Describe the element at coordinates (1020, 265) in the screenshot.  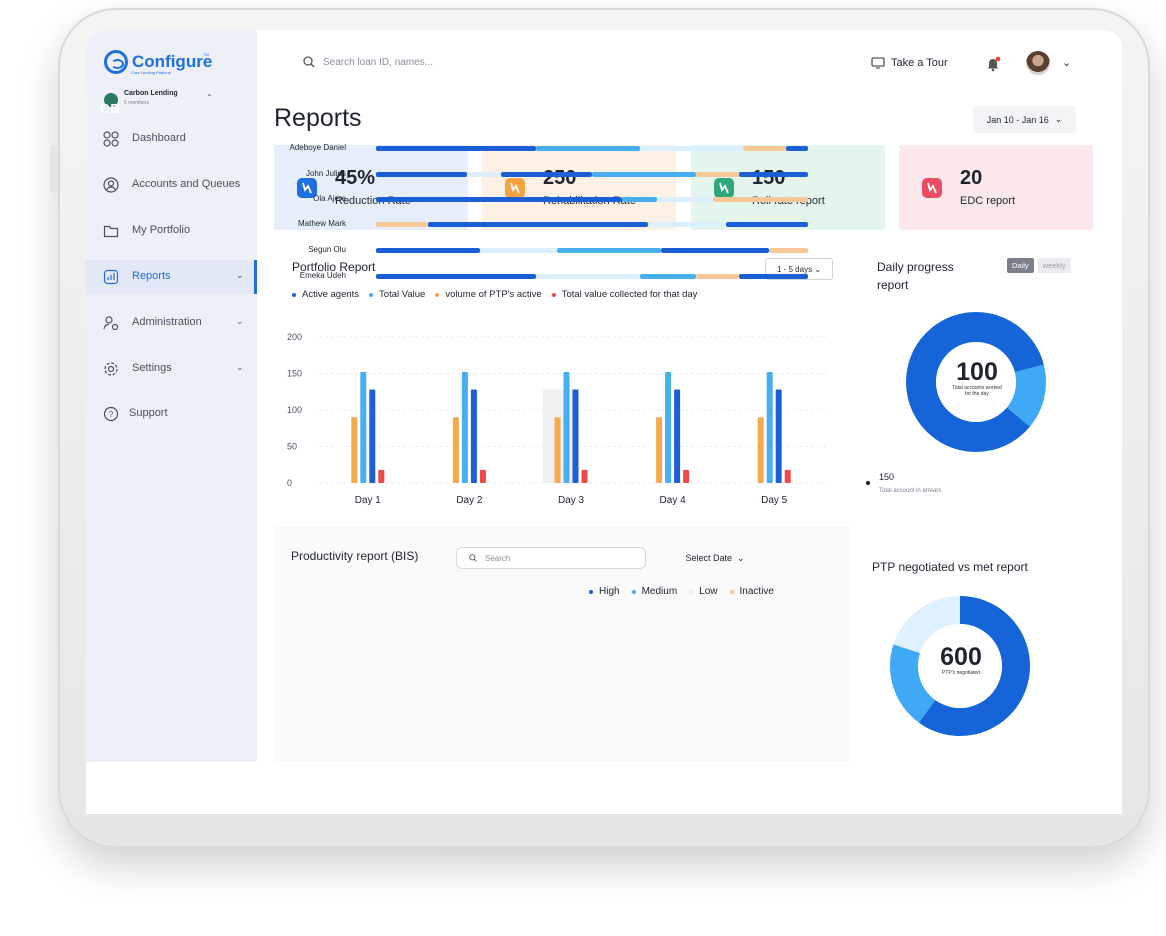
I see `toggle-daily: Daily` at that location.